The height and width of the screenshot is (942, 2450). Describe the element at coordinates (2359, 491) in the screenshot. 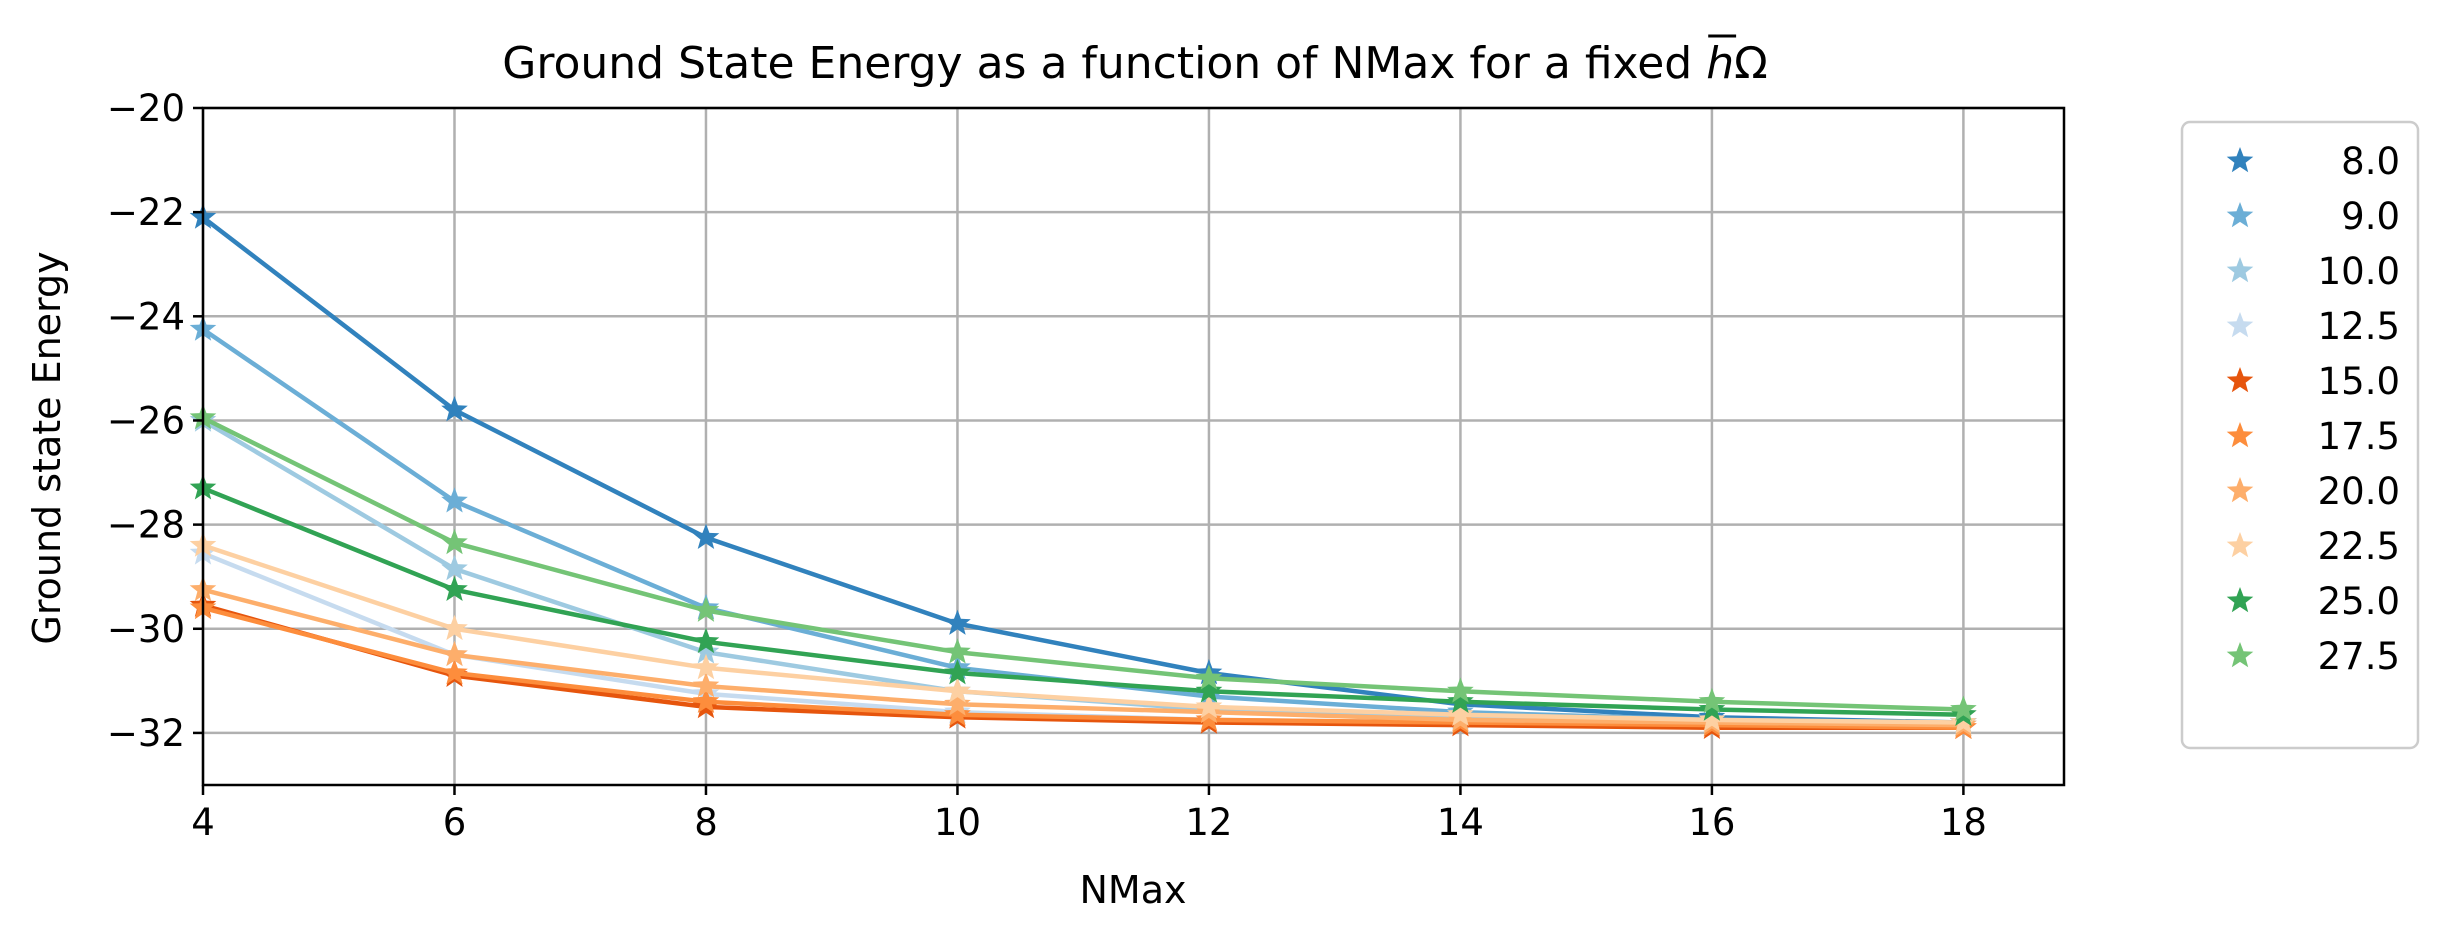

I see `legend-label: 20.0` at that location.